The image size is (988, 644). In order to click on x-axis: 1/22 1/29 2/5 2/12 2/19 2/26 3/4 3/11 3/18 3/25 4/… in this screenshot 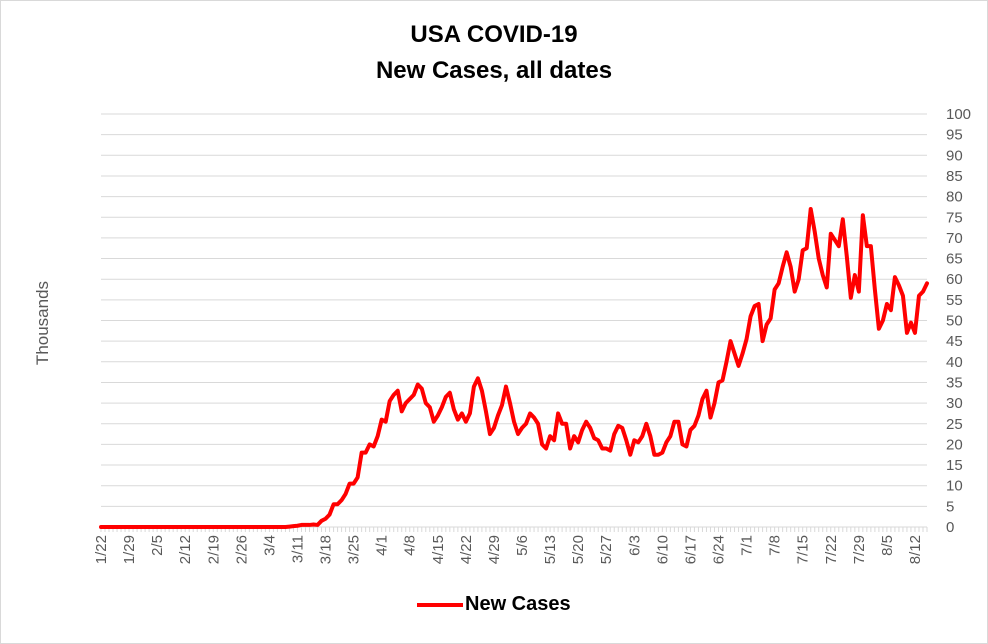, I will do `click(510, 545)`.